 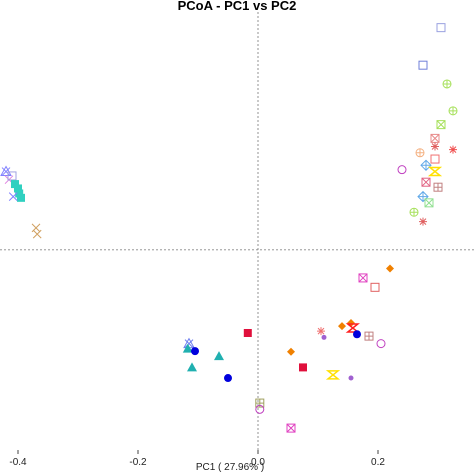 I want to click on x-tick-label: 0.2, so click(x=378, y=462).